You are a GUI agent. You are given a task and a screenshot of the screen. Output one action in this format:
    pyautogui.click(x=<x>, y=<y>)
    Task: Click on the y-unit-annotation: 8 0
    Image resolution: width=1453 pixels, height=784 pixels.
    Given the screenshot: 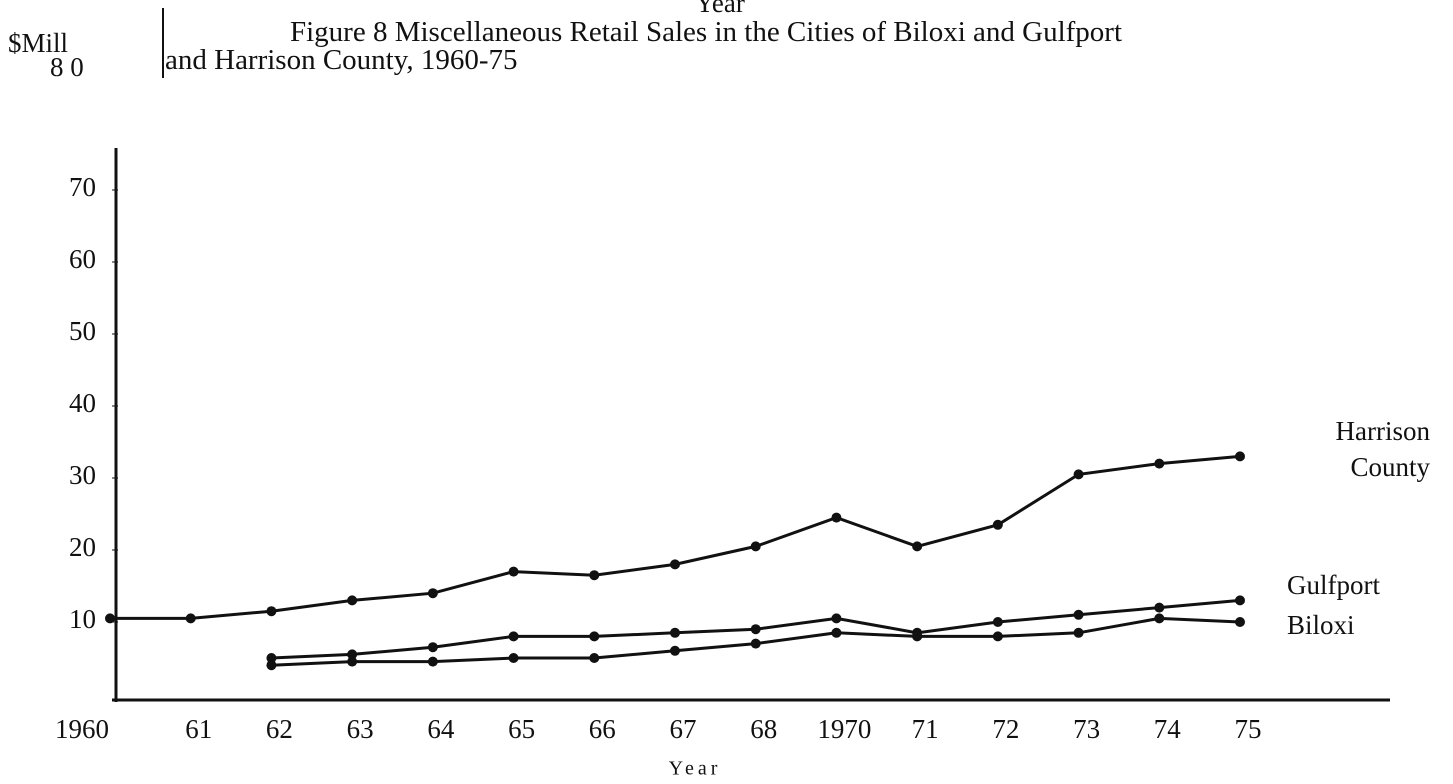 What is the action you would take?
    pyautogui.click(x=67, y=67)
    